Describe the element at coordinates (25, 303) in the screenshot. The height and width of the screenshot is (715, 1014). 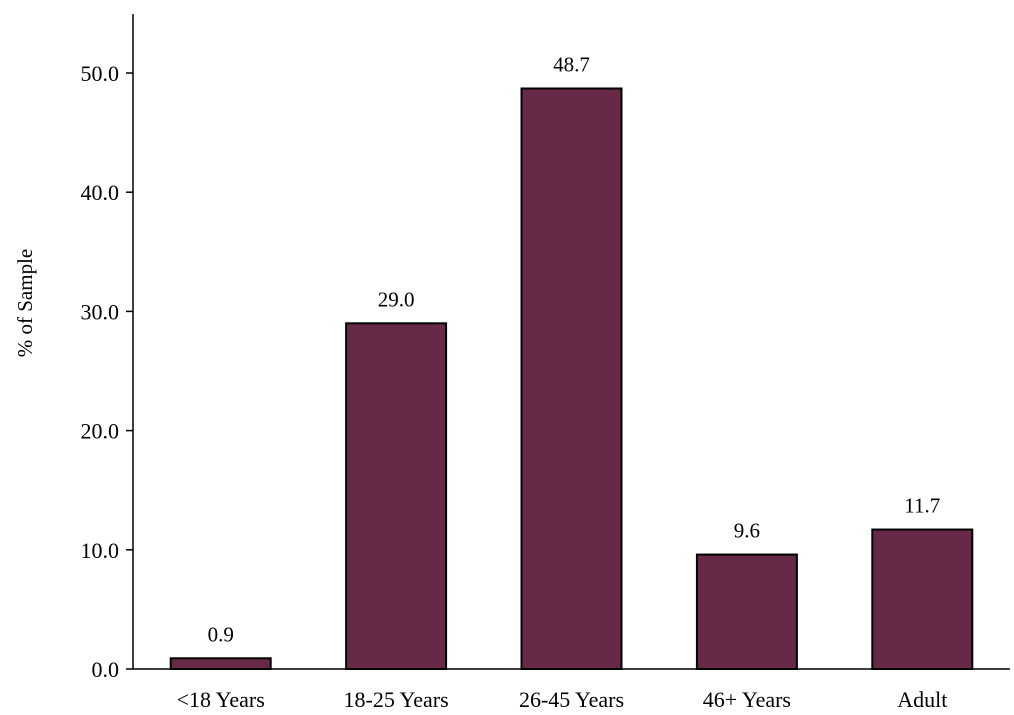
I see `y-axis-title: % of Sample` at that location.